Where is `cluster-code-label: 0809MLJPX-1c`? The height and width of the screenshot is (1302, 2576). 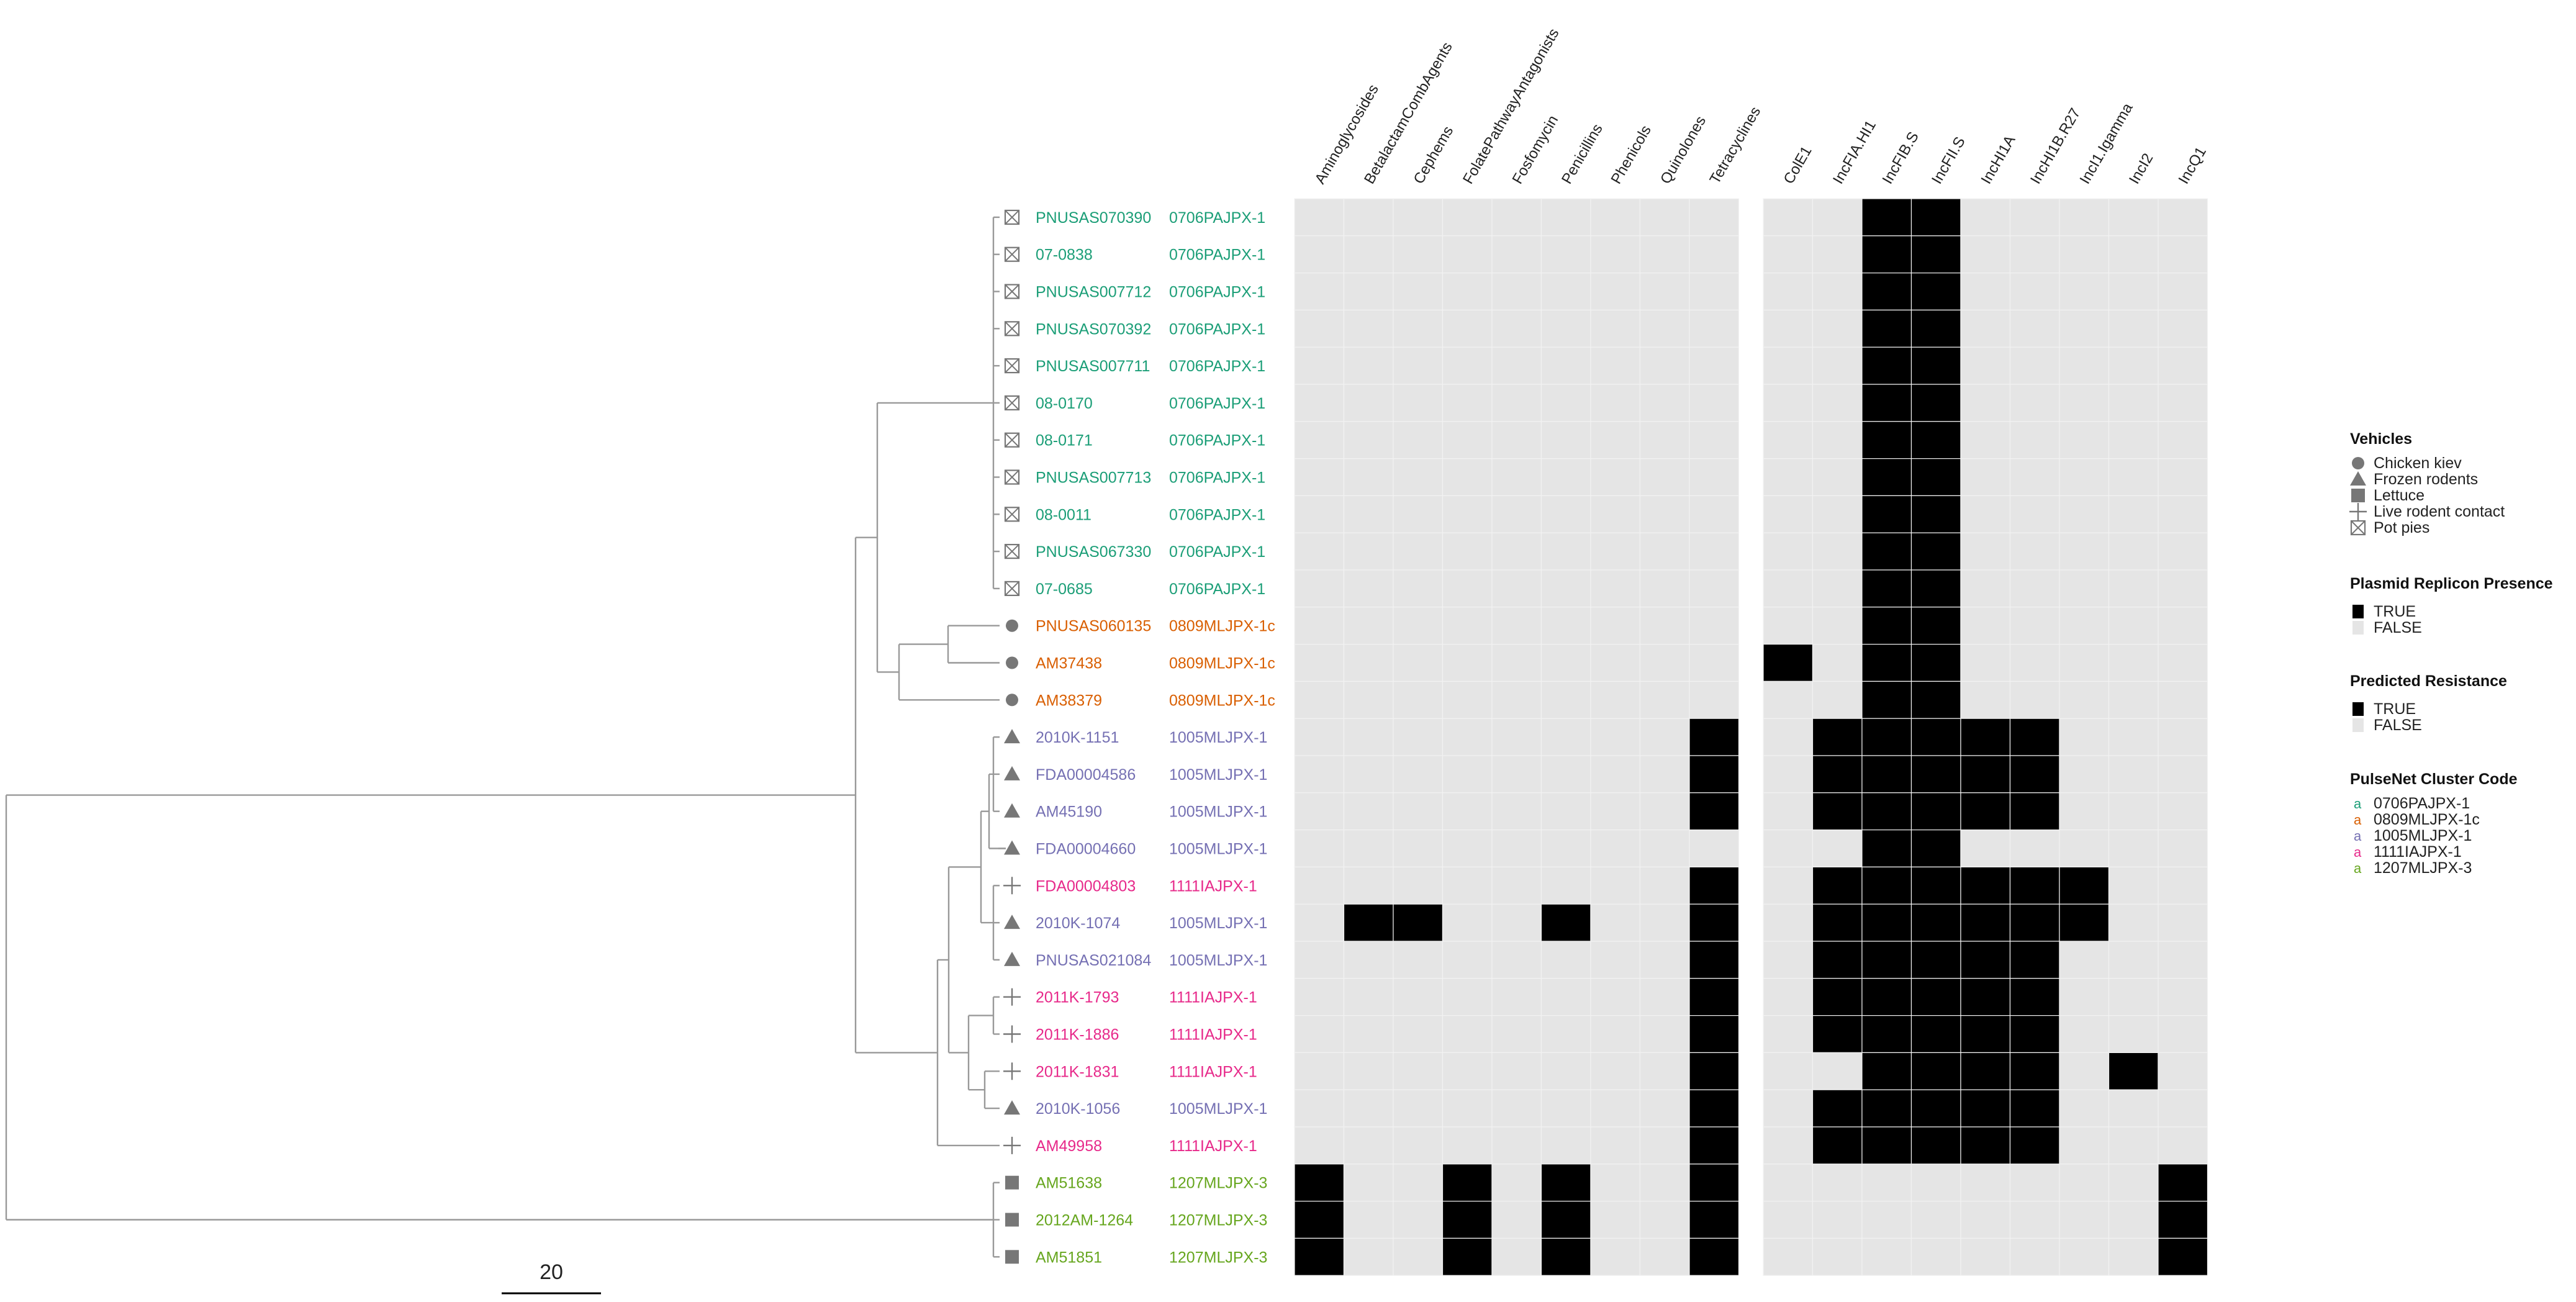 cluster-code-label: 0809MLJPX-1c is located at coordinates (1222, 626).